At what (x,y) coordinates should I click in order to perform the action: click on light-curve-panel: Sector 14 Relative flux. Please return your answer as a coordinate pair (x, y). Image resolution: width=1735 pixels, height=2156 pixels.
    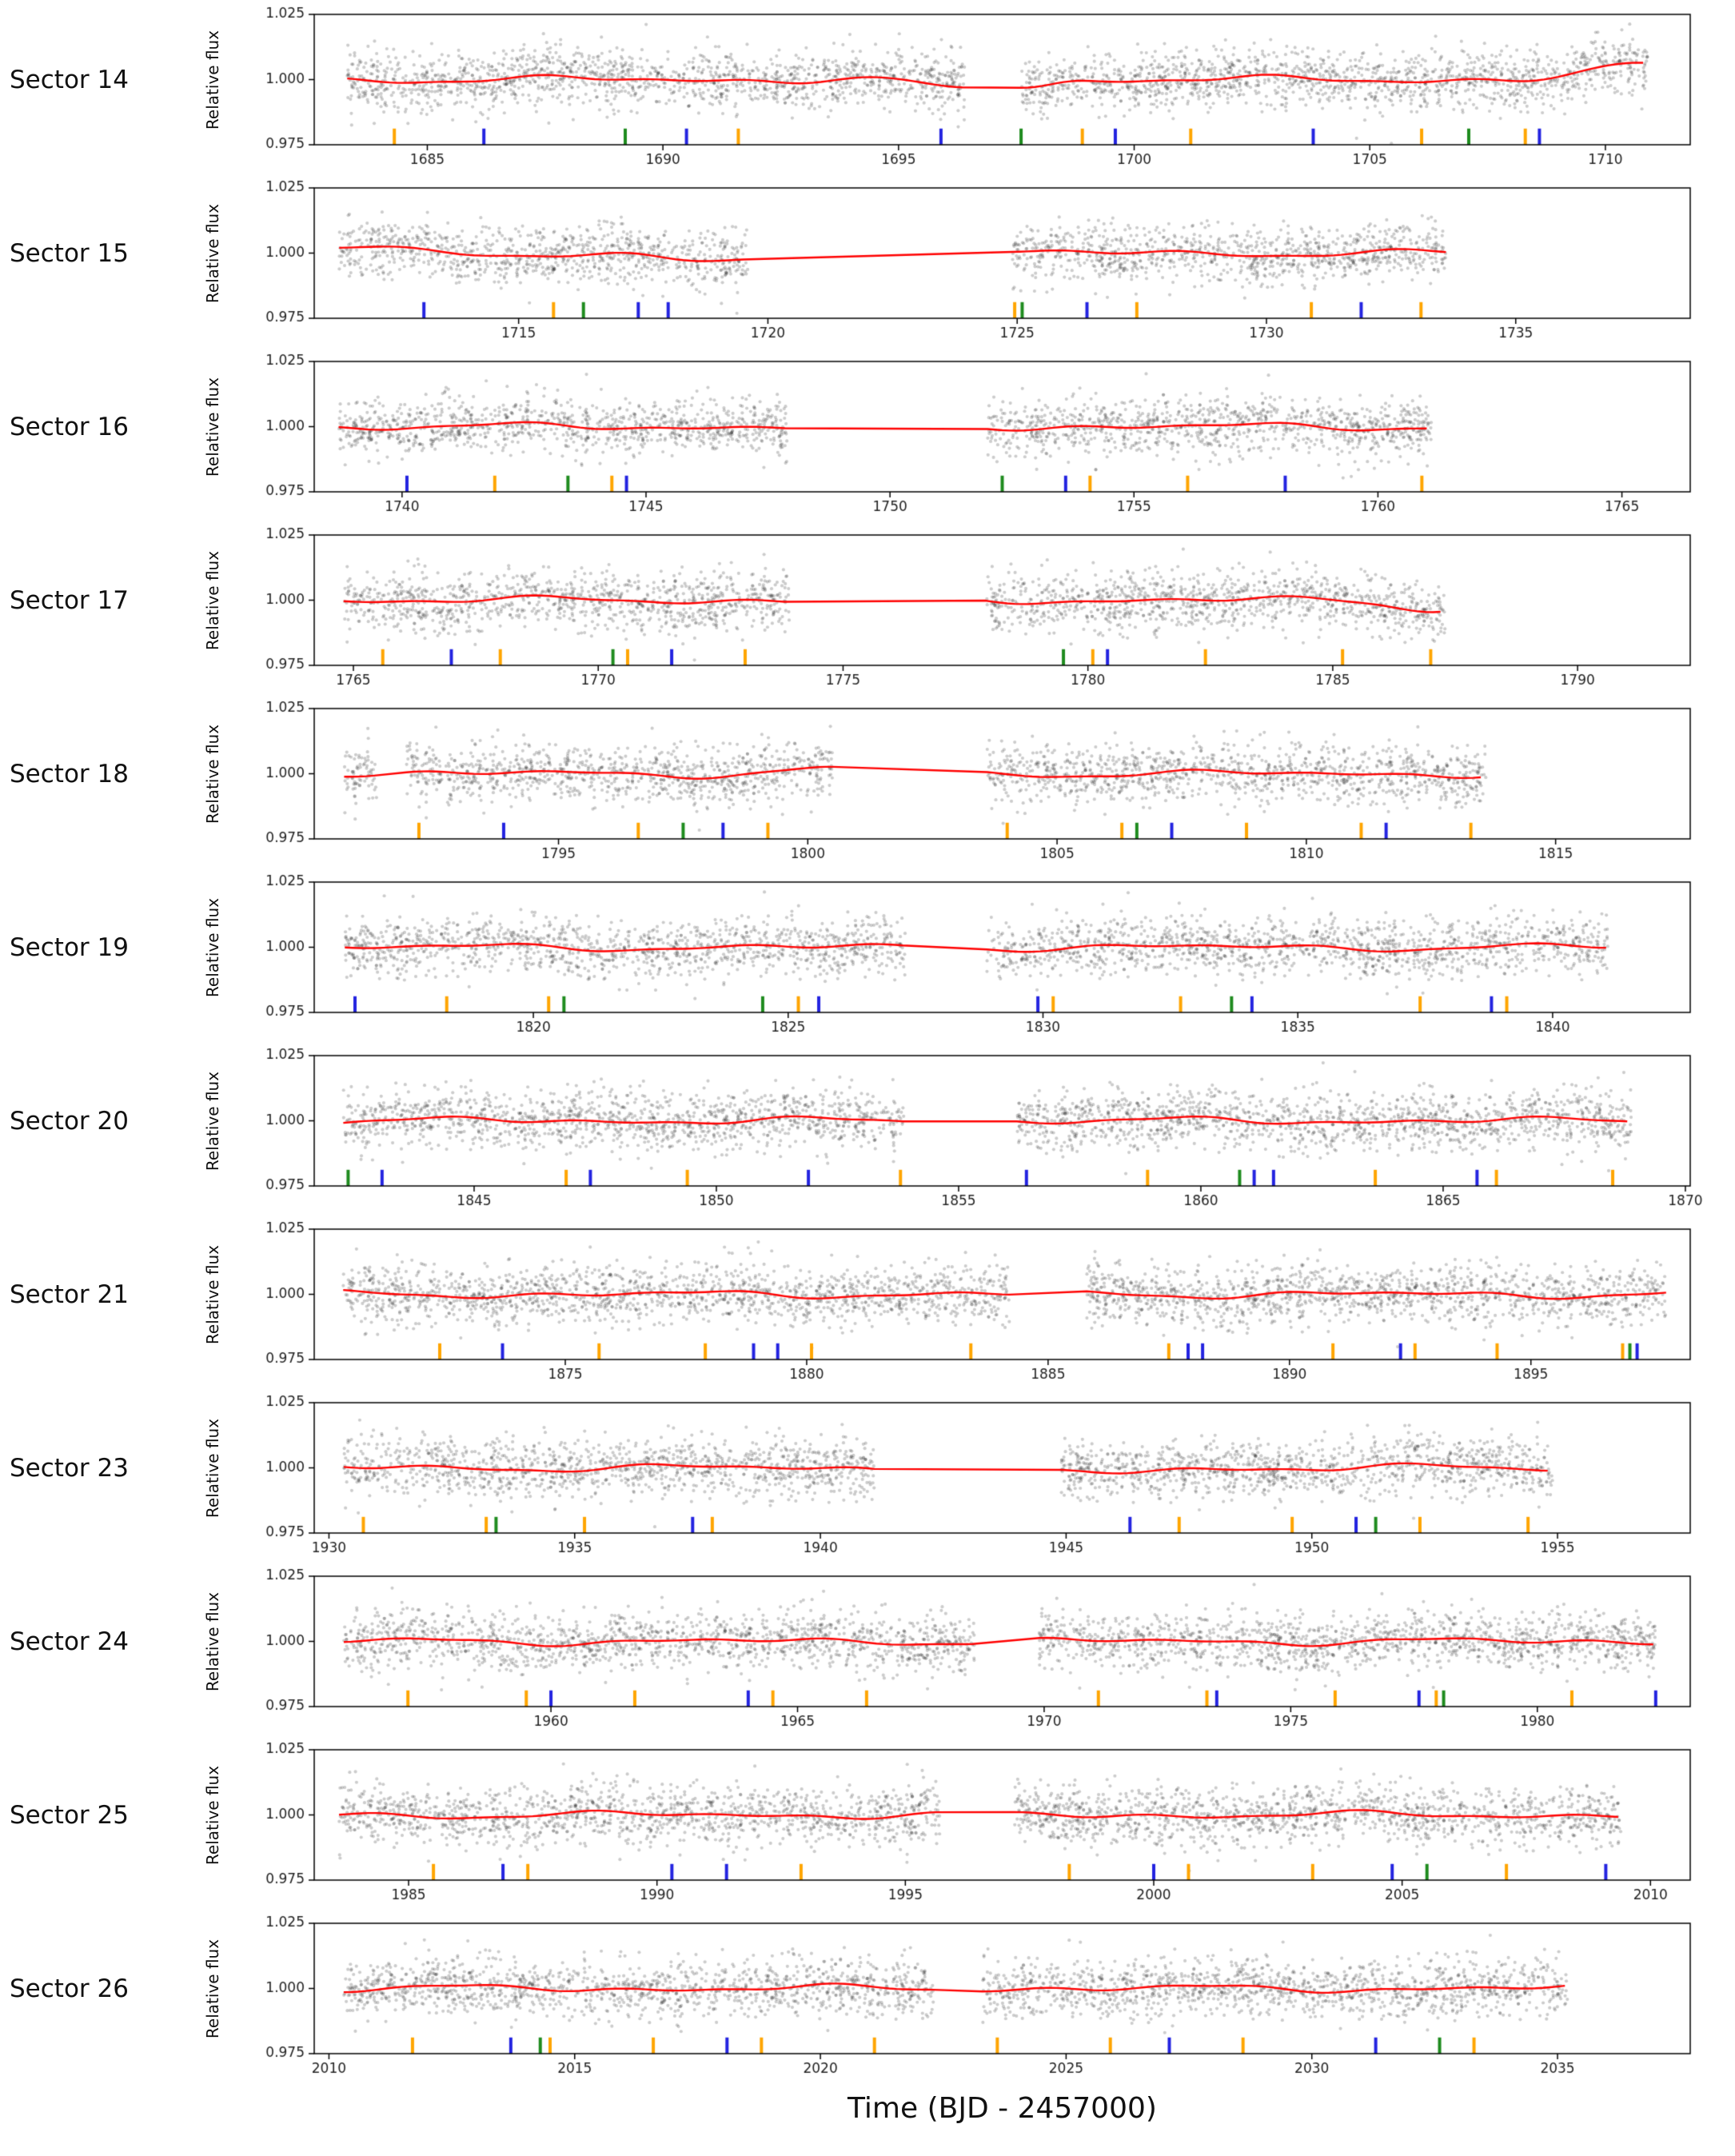
    Looking at the image, I should click on (867, 91).